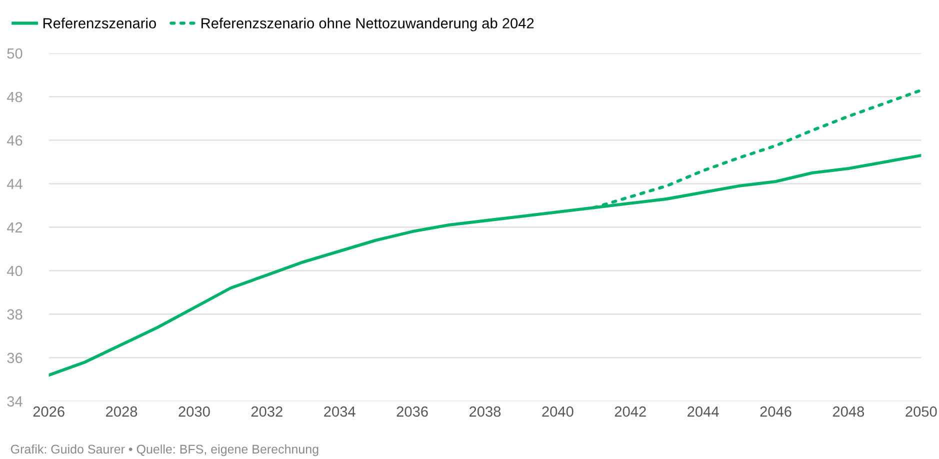  I want to click on x-tick-label: 2030, so click(194, 411).